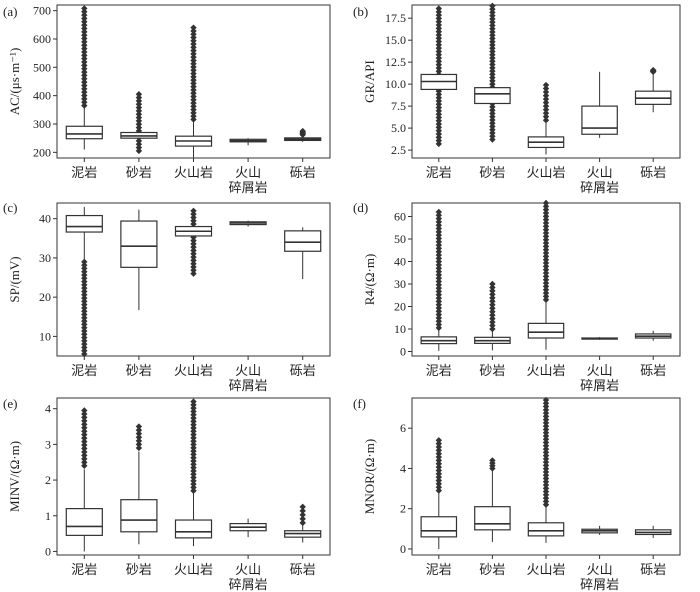  Describe the element at coordinates (395, 84) in the screenshot. I see `y-tick-label: 10.0` at that location.